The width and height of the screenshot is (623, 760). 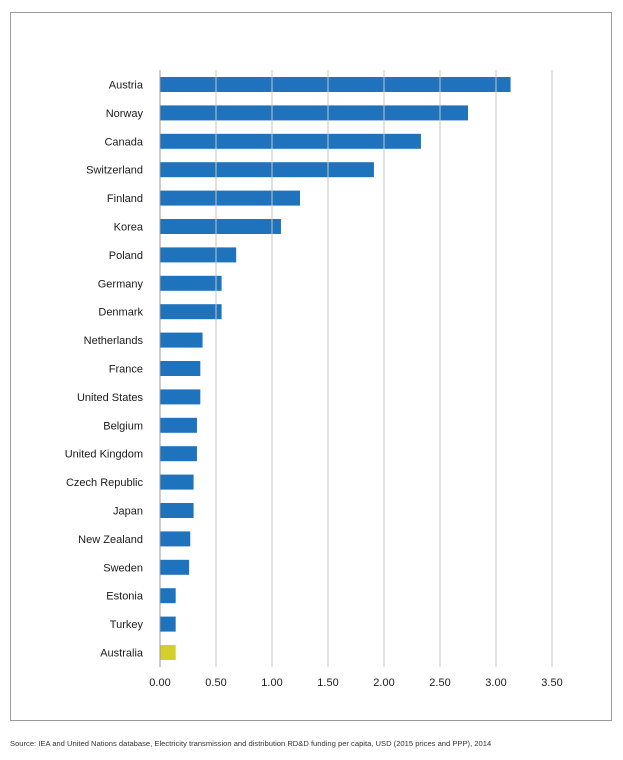 I want to click on bar-sweden, so click(x=175, y=567).